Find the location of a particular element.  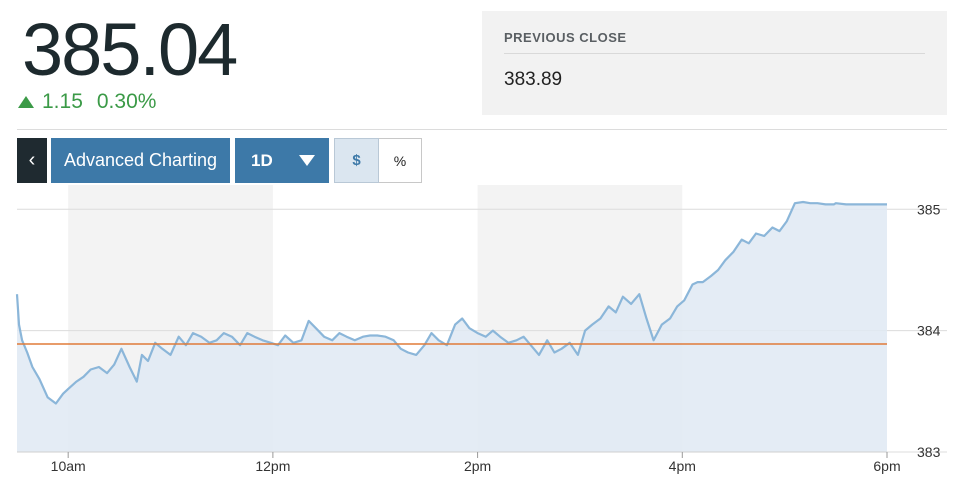

dollar-mode-button: $ is located at coordinates (356, 160).